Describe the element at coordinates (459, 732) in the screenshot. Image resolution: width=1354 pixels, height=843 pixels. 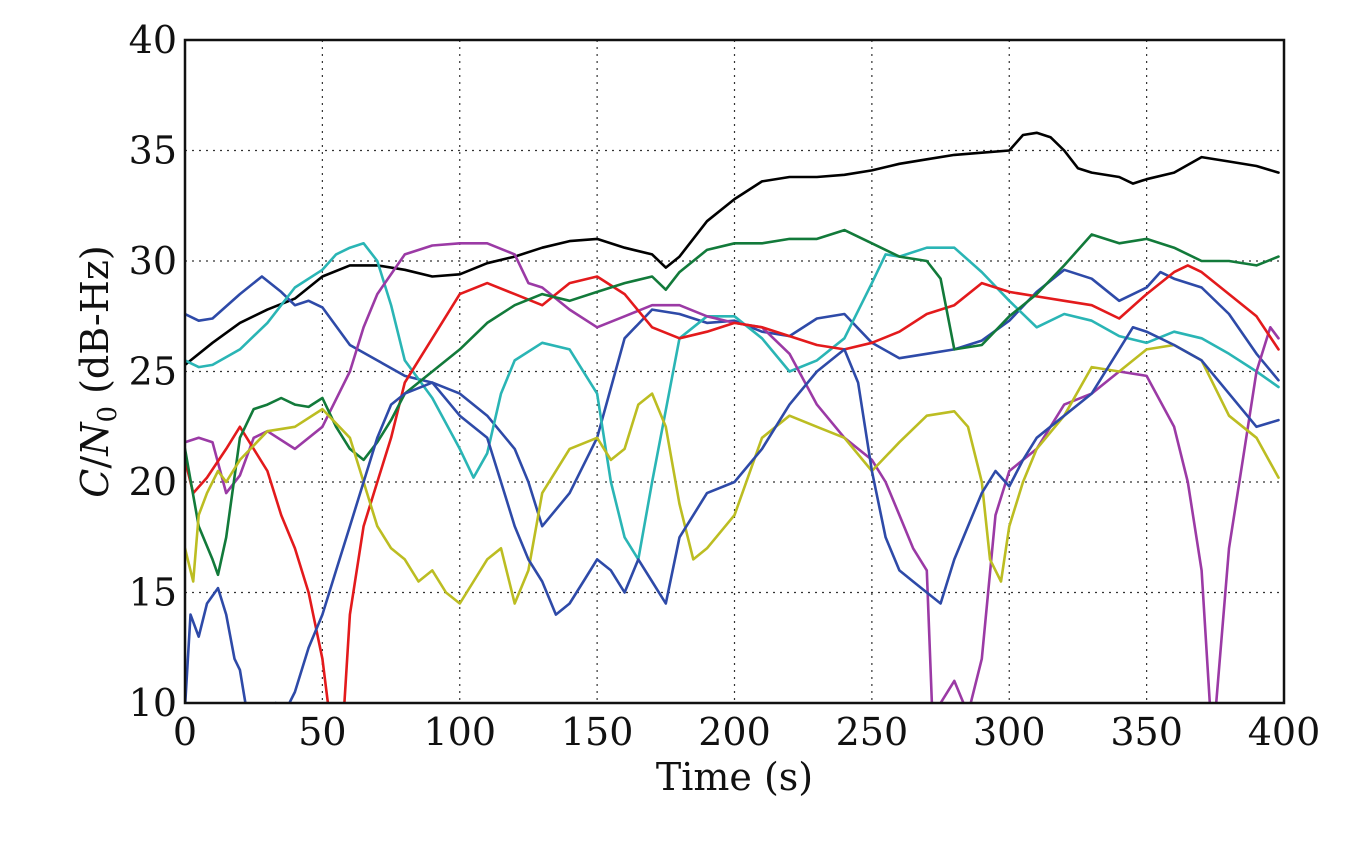
I see `x-tick-label-2: 100` at that location.